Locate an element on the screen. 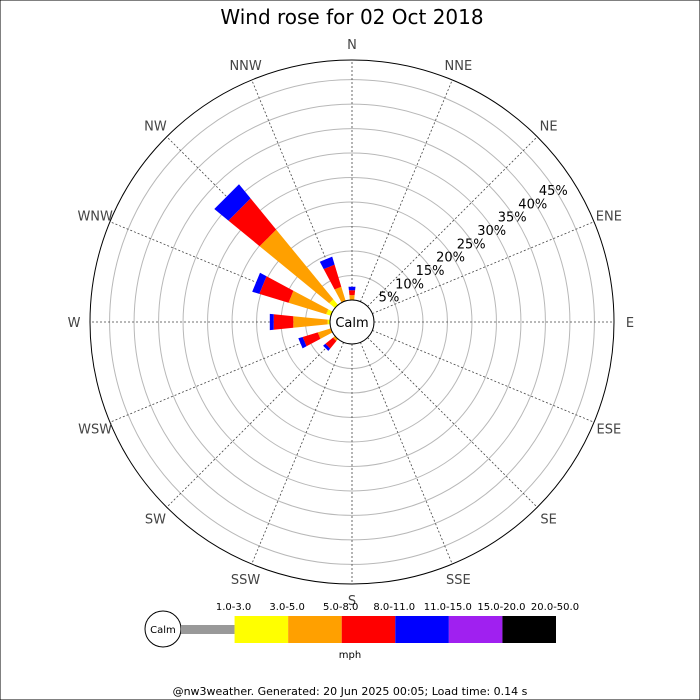  direction-label-ne: NE is located at coordinates (549, 126).